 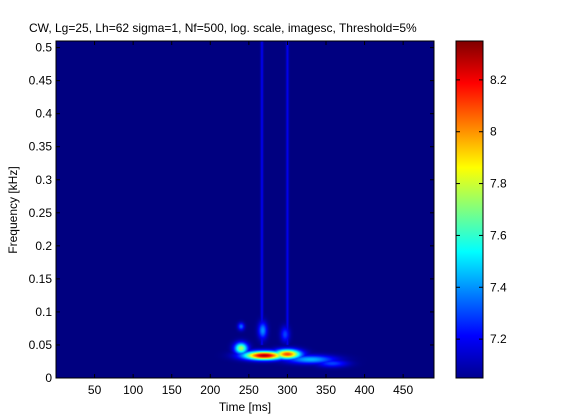 What do you see at coordinates (48, 378) in the screenshot?
I see `y-tick-label: 0` at bounding box center [48, 378].